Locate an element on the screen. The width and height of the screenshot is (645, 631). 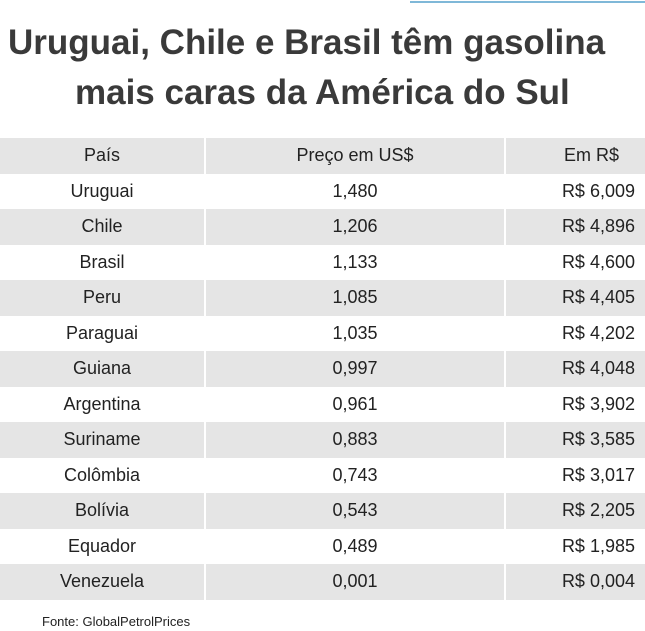
table-row: Uruguai 1,480 R$ 6,009 is located at coordinates (322, 191).